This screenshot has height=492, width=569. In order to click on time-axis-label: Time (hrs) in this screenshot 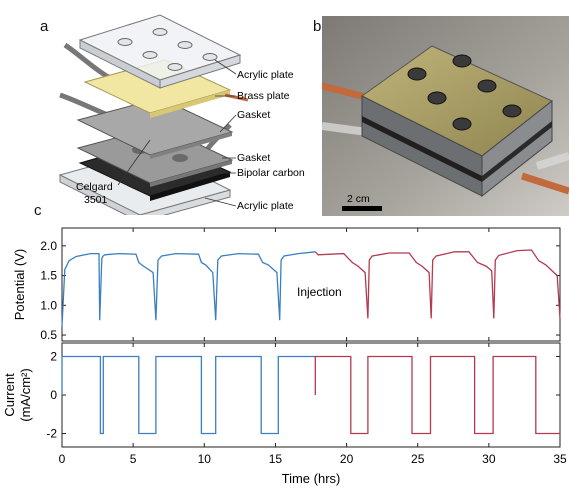, I will do `click(311, 478)`.